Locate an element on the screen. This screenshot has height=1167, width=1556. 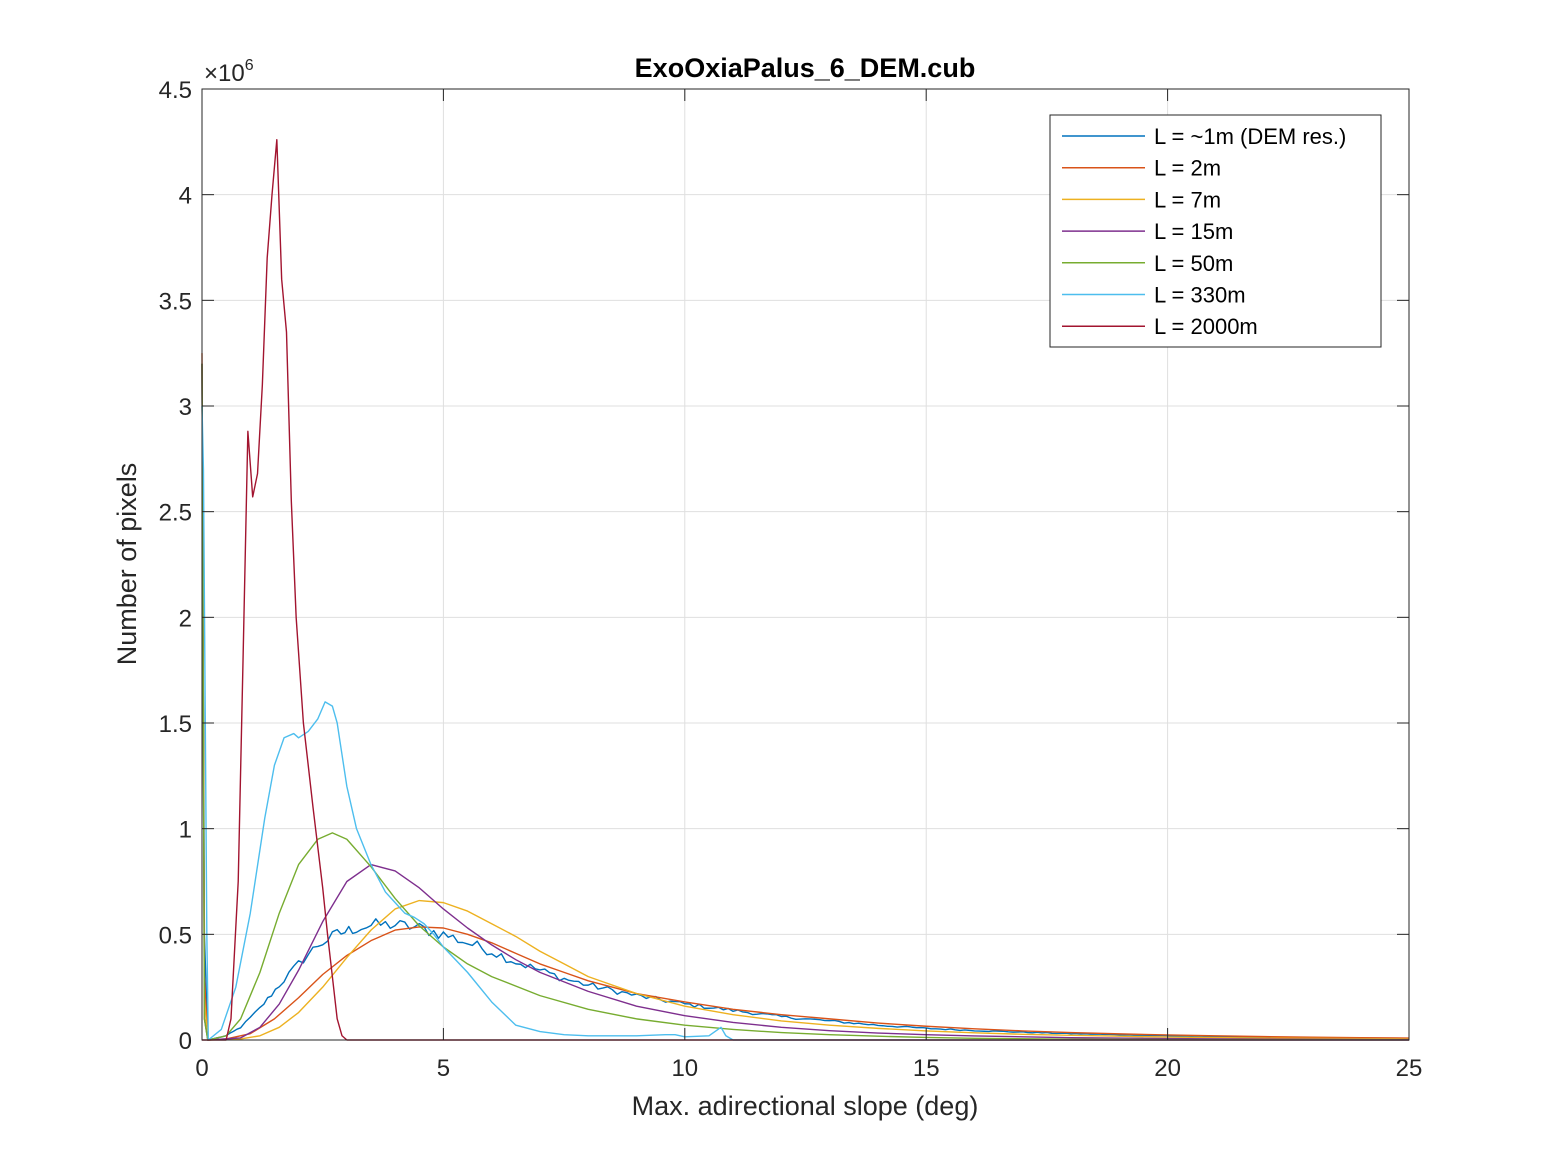
x-axis-title: Max. adirectional slope (deg) is located at coordinates (805, 1106).